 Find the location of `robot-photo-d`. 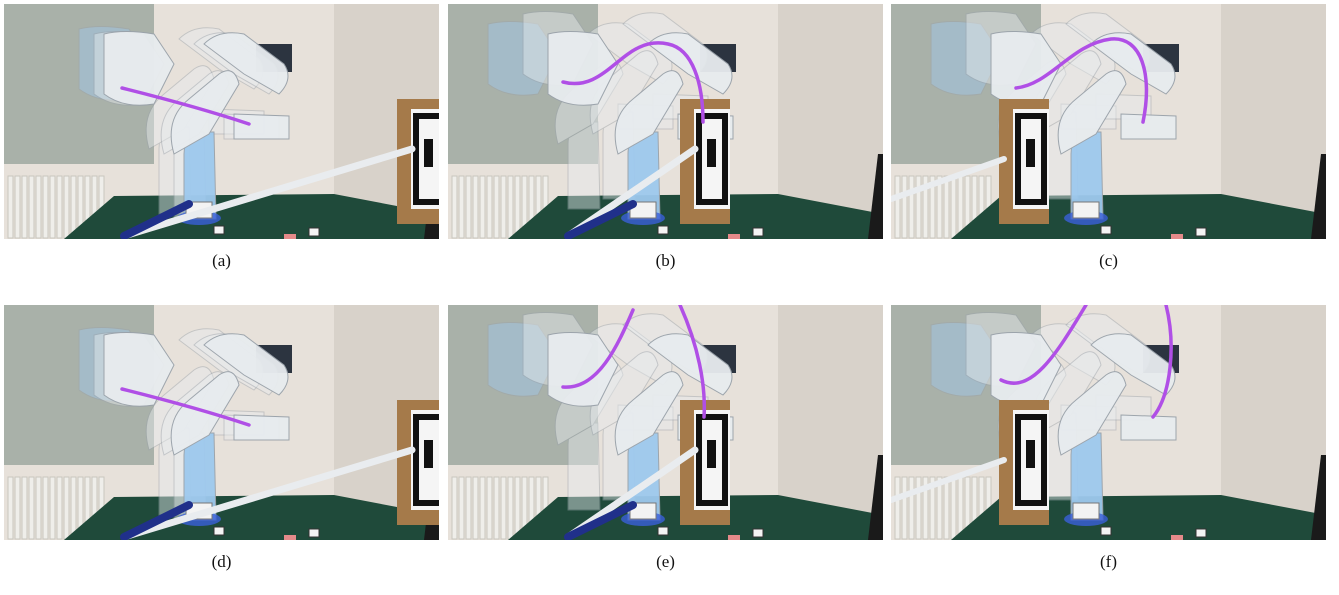

robot-photo-d is located at coordinates (221, 422).